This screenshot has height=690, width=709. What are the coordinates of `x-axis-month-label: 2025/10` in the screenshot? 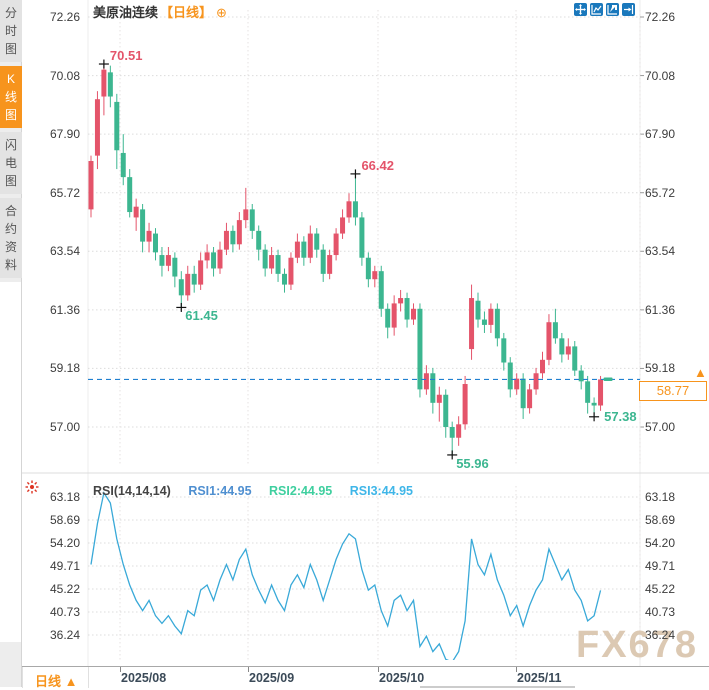 It's located at (402, 678).